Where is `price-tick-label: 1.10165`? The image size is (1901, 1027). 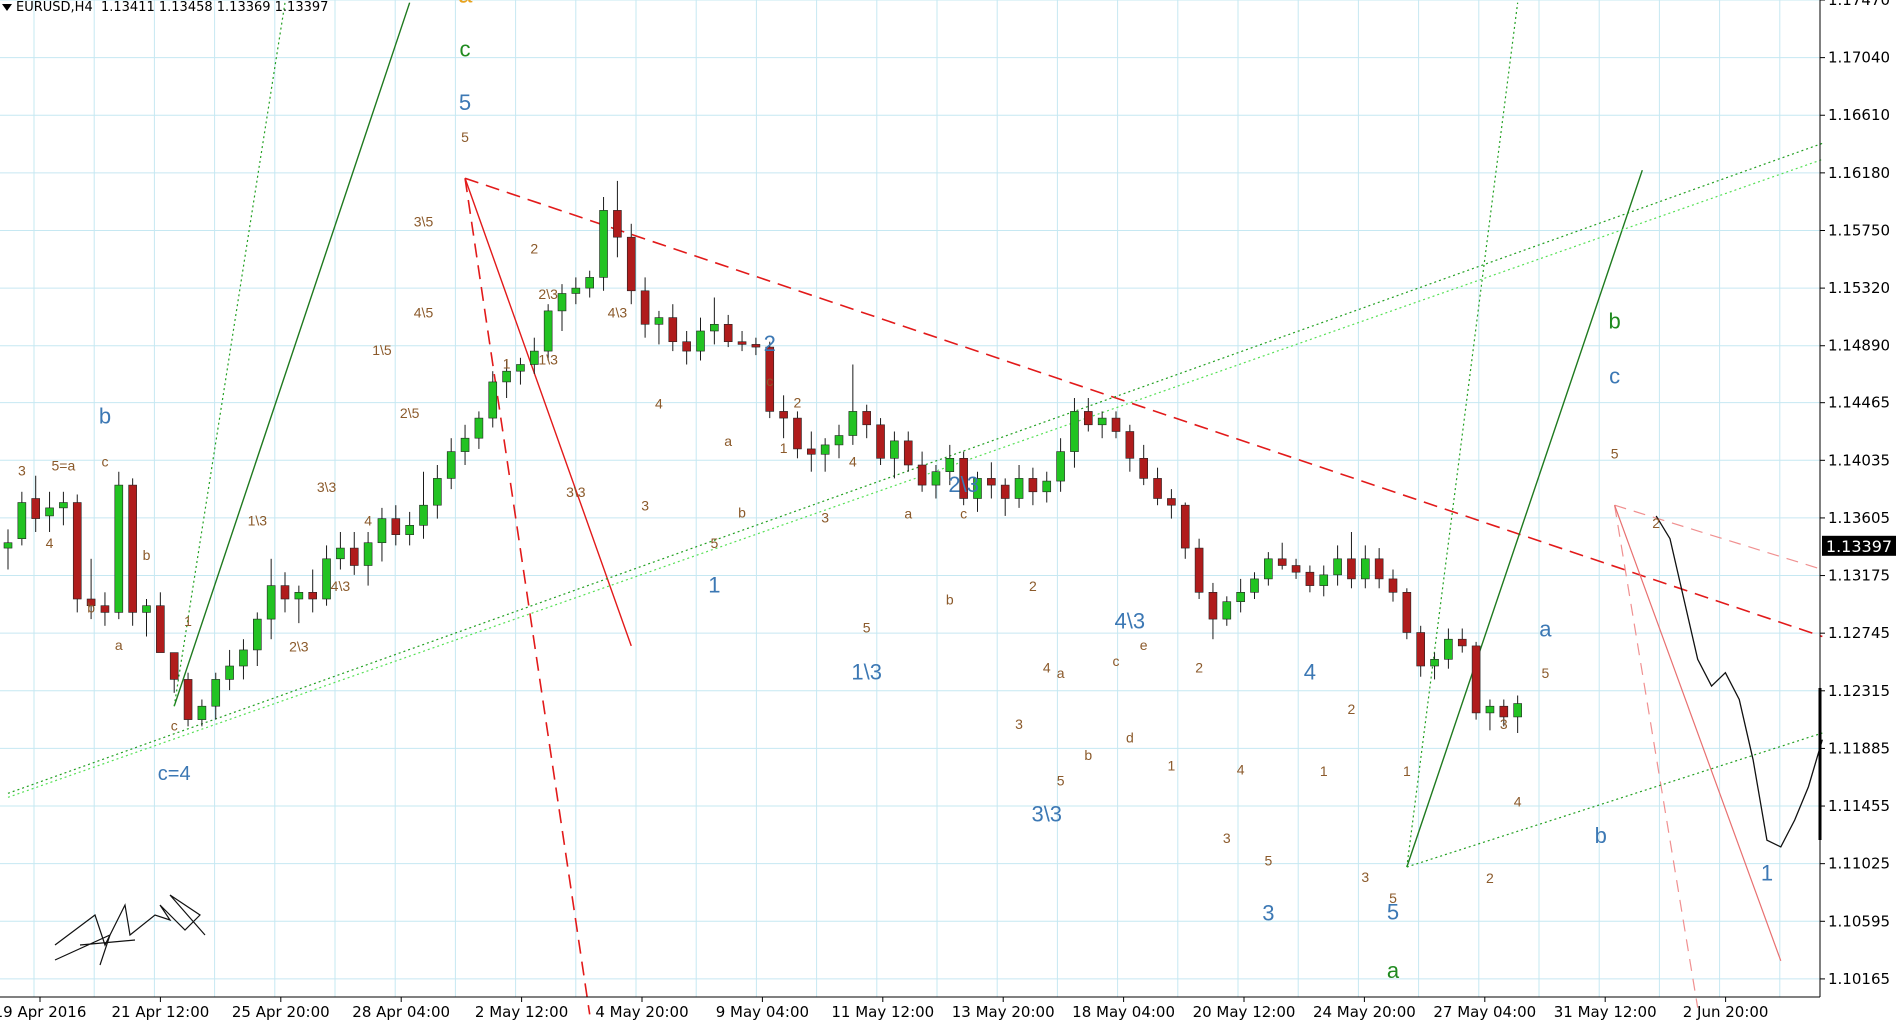
price-tick-label: 1.10165 is located at coordinates (1859, 979).